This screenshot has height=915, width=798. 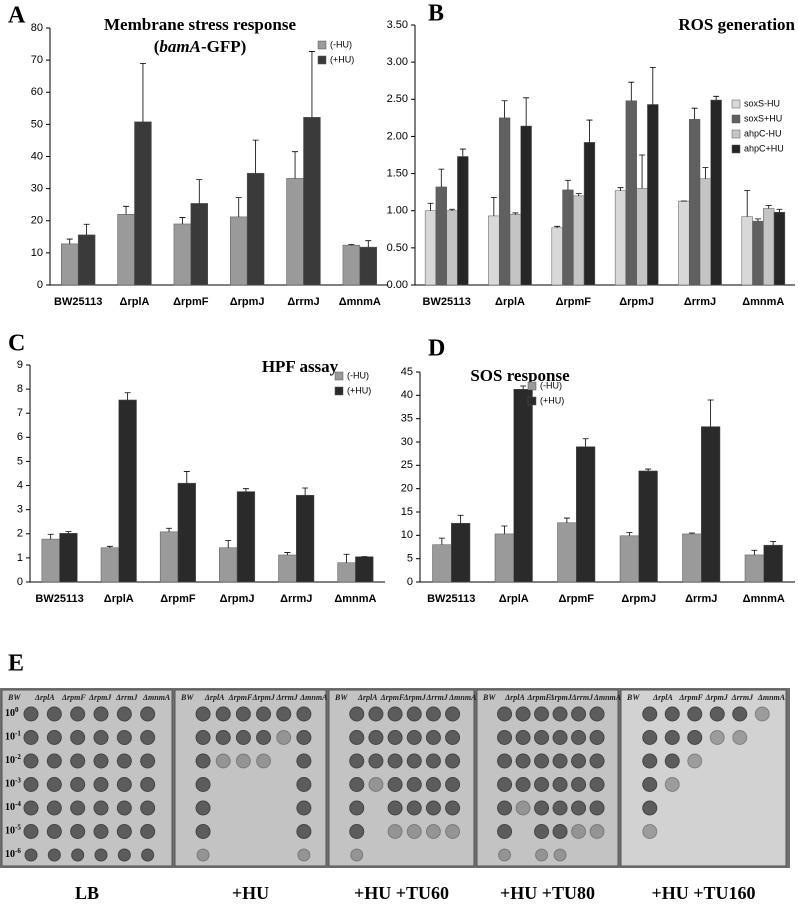 What do you see at coordinates (763, 118) in the screenshot?
I see `legend-label: soxS+HU` at bounding box center [763, 118].